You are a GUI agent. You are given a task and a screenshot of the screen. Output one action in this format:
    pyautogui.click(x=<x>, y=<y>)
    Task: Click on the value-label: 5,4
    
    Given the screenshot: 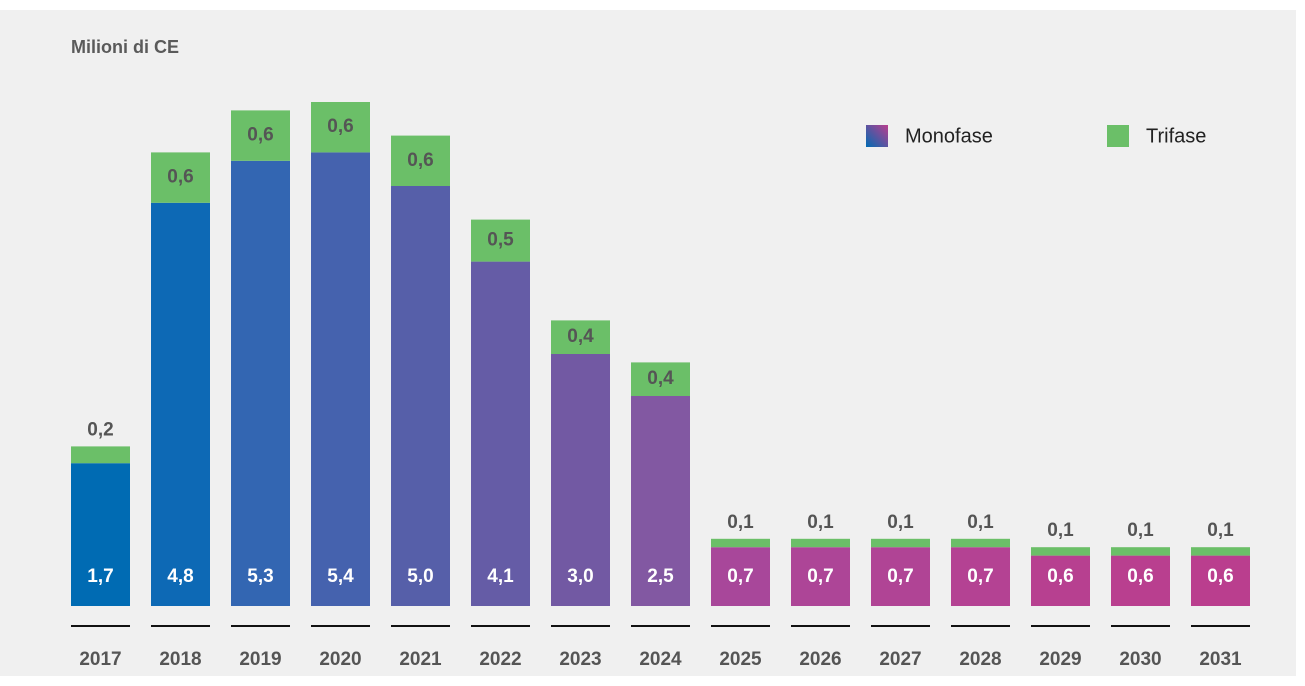 What is the action you would take?
    pyautogui.click(x=340, y=576)
    